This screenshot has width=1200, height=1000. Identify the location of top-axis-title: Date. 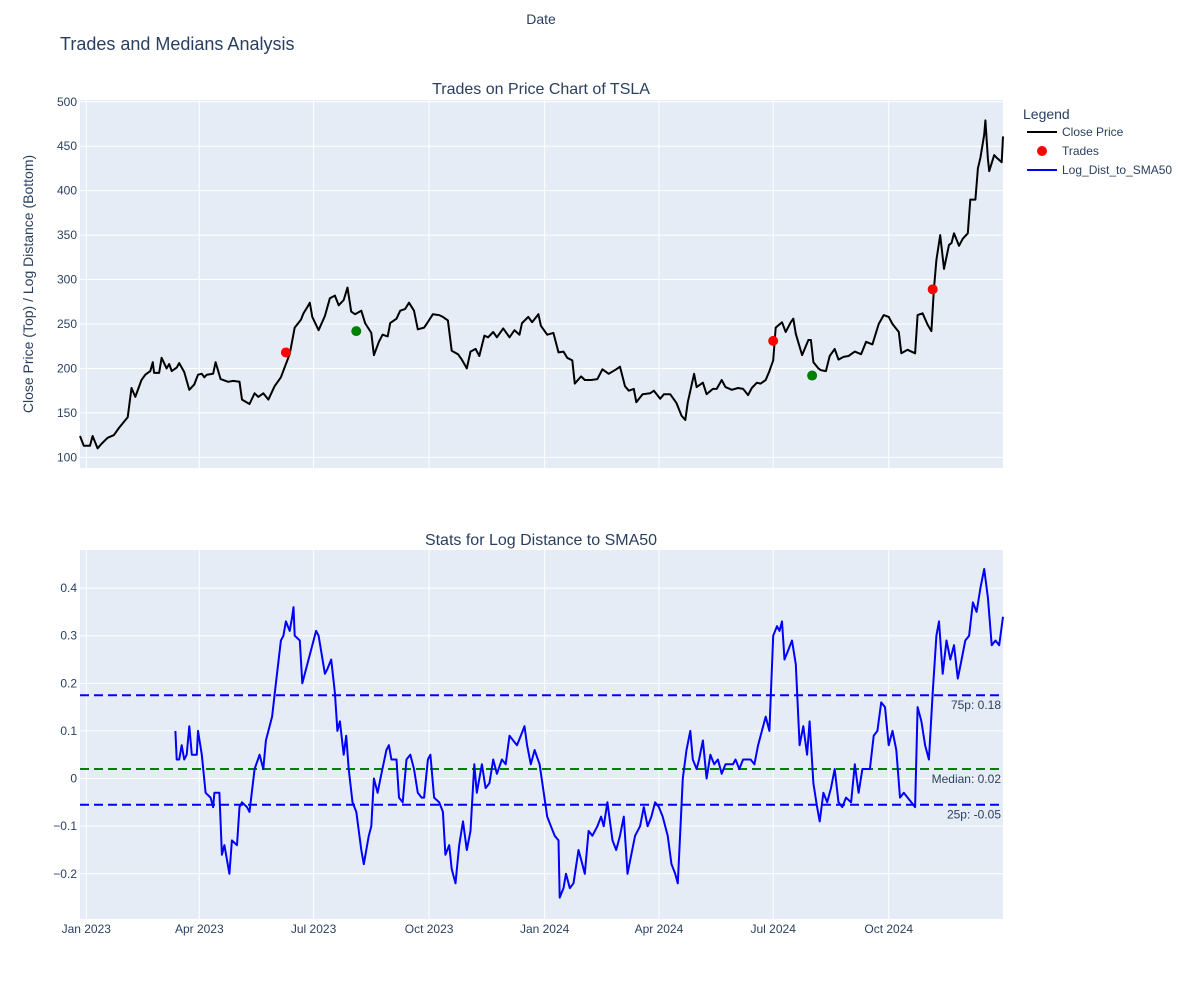
(541, 19).